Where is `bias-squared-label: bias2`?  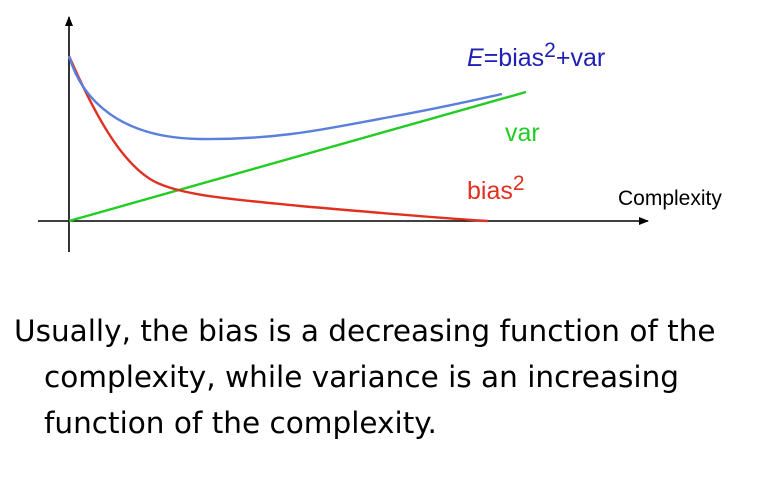
bias-squared-label: bias2 is located at coordinates (496, 188).